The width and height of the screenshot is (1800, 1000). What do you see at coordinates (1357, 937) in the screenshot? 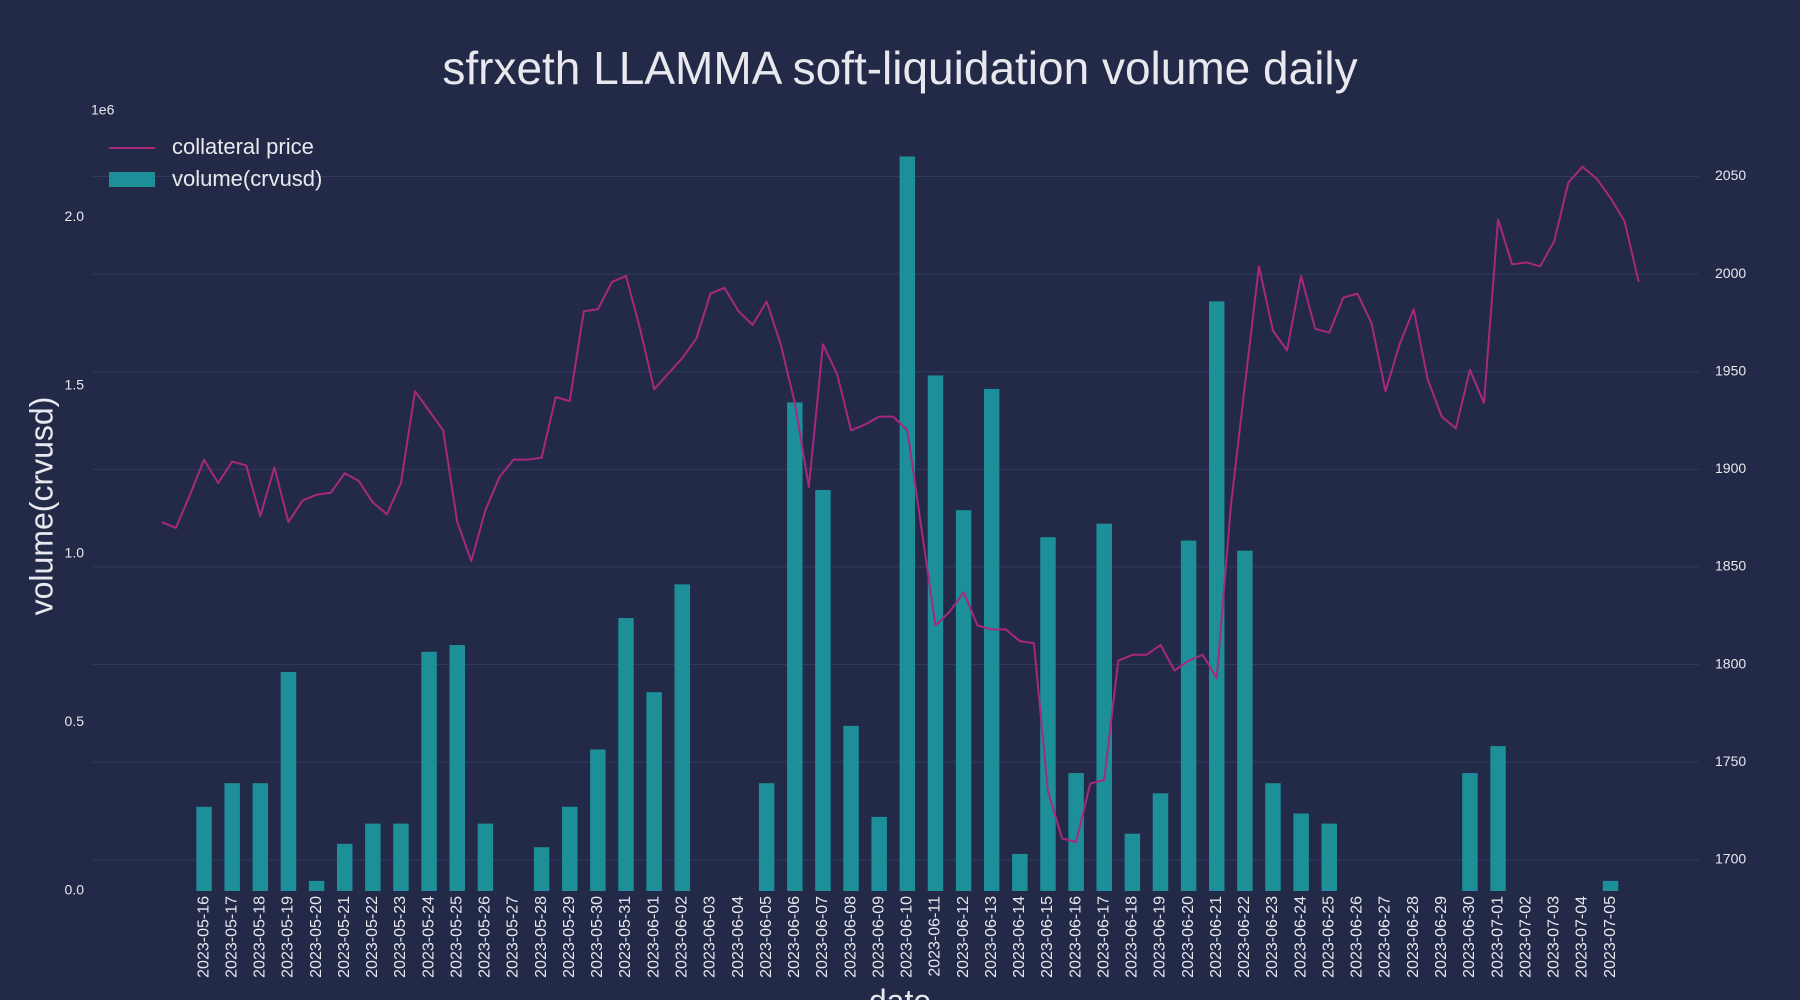
I see `x-tick-label: 2023-06-26` at bounding box center [1357, 937].